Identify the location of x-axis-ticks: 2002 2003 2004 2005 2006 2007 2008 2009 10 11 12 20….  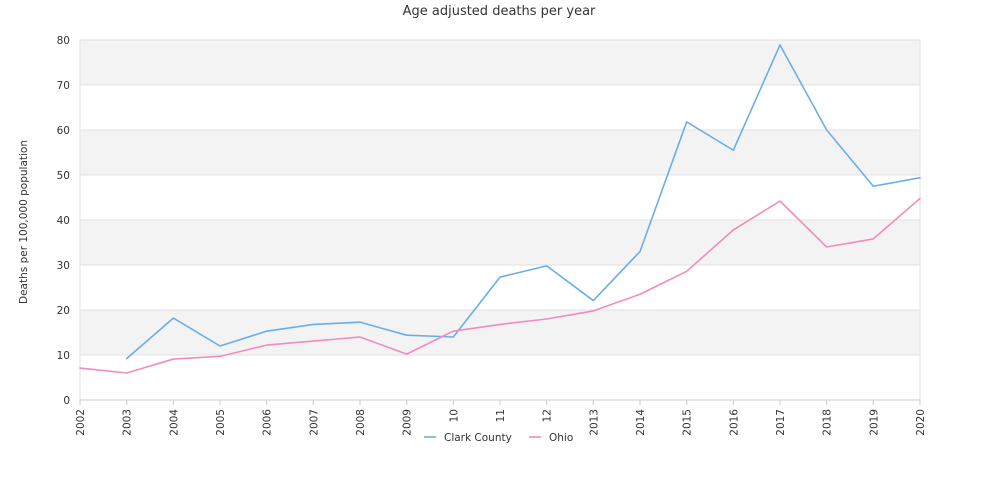
(501, 418).